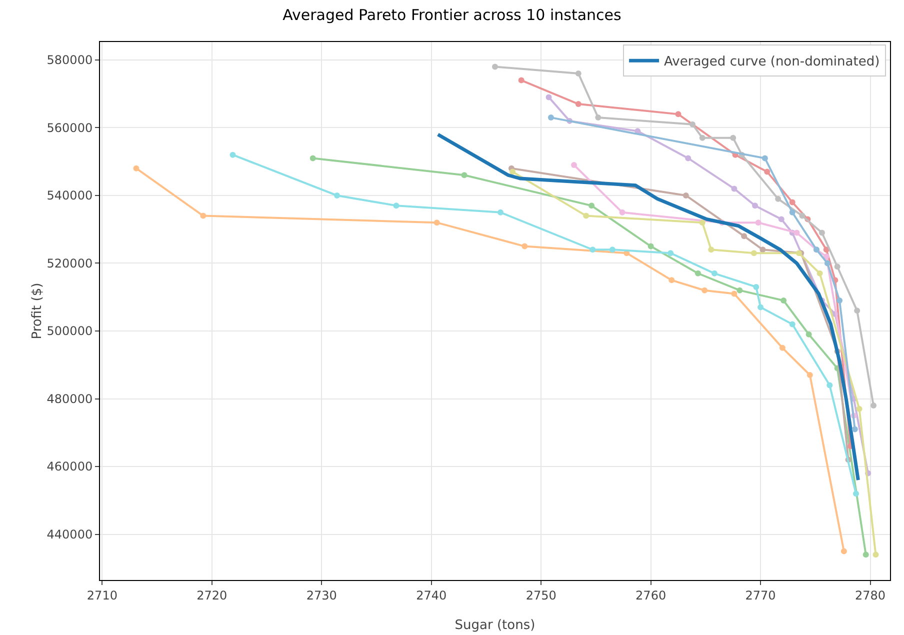  What do you see at coordinates (69, 399) in the screenshot?
I see `y-tick-label: 480000` at bounding box center [69, 399].